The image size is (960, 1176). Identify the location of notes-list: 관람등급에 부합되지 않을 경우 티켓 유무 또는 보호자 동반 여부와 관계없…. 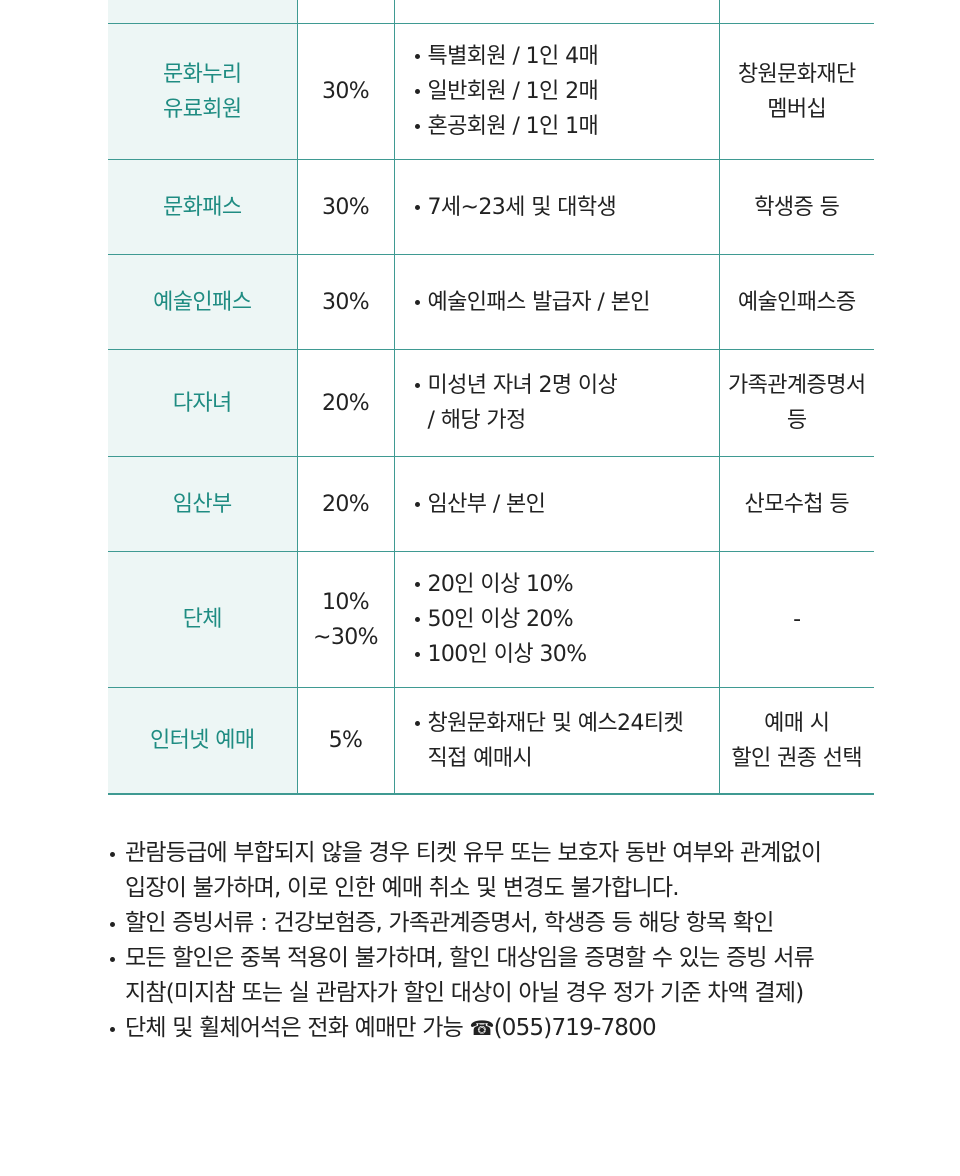
(508, 941).